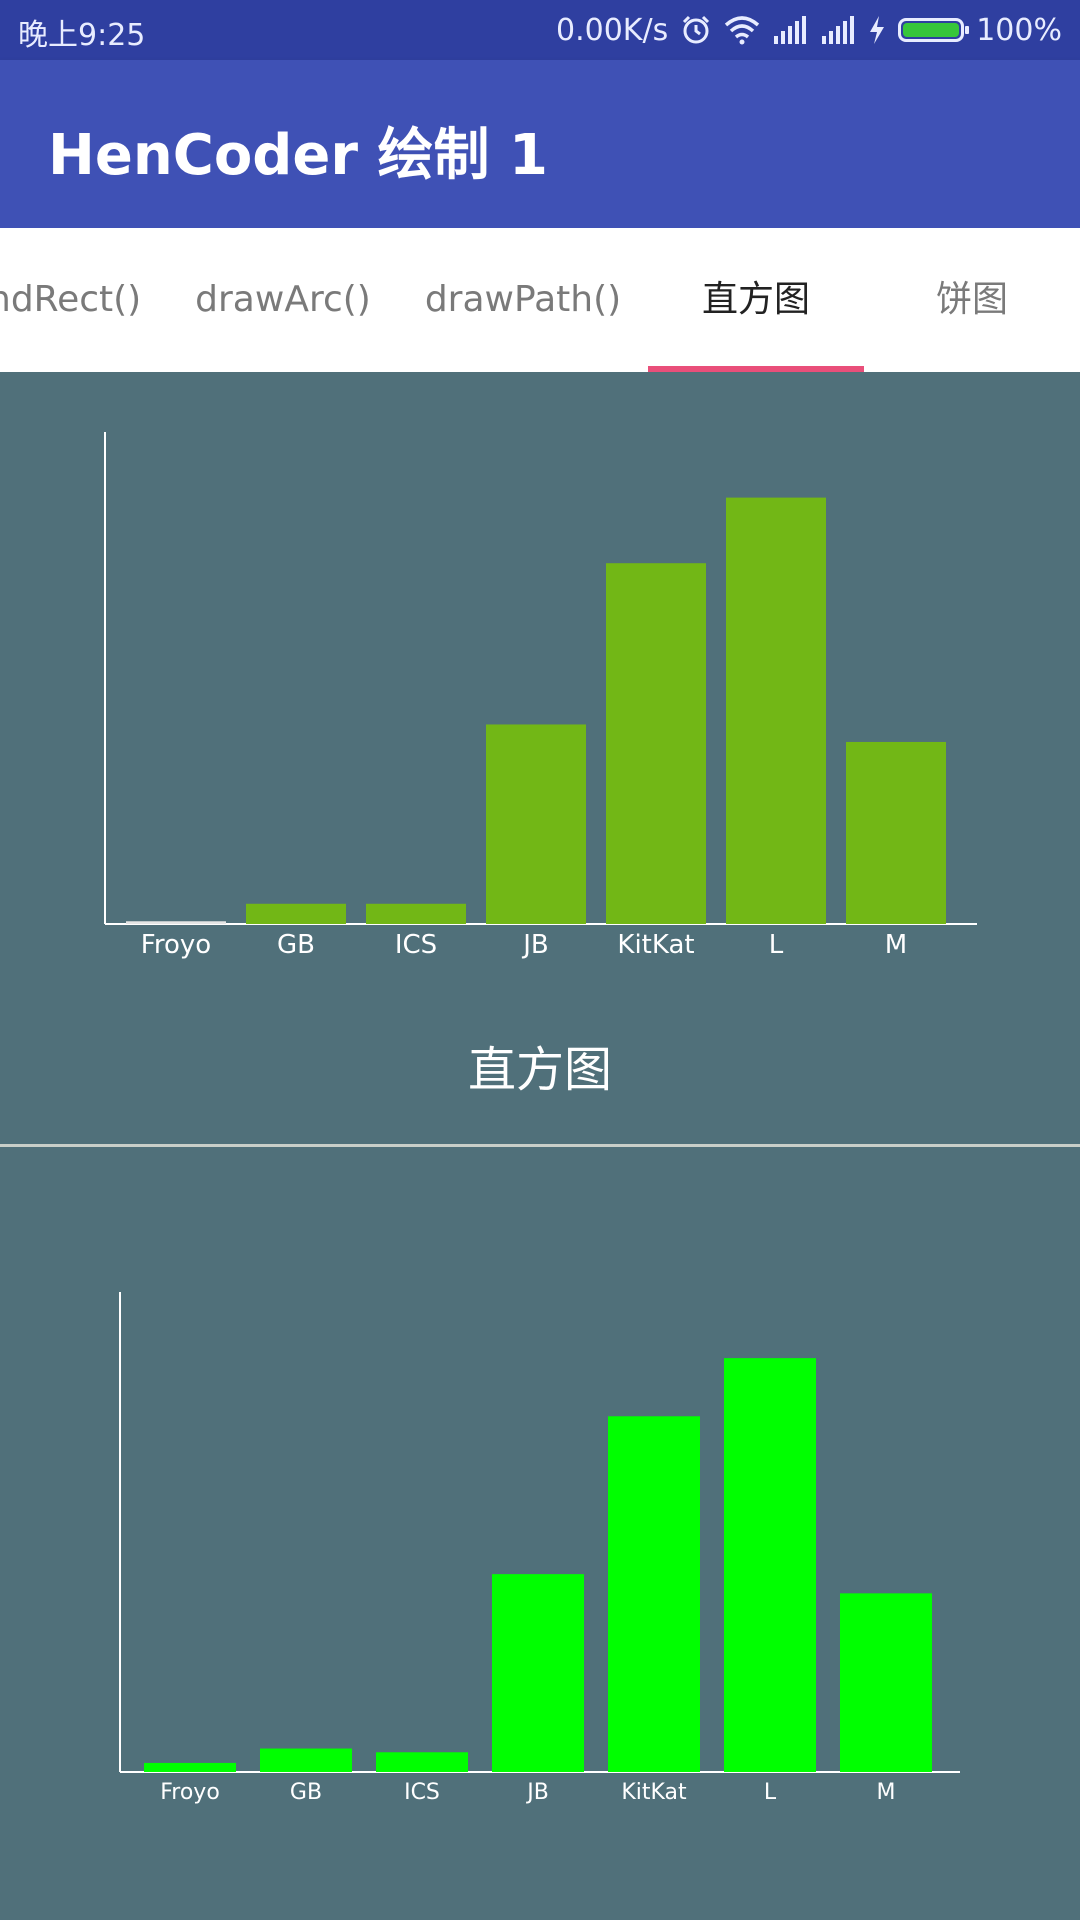 The height and width of the screenshot is (1920, 1080). I want to click on tab-drawarc: drawArc(), so click(283, 299).